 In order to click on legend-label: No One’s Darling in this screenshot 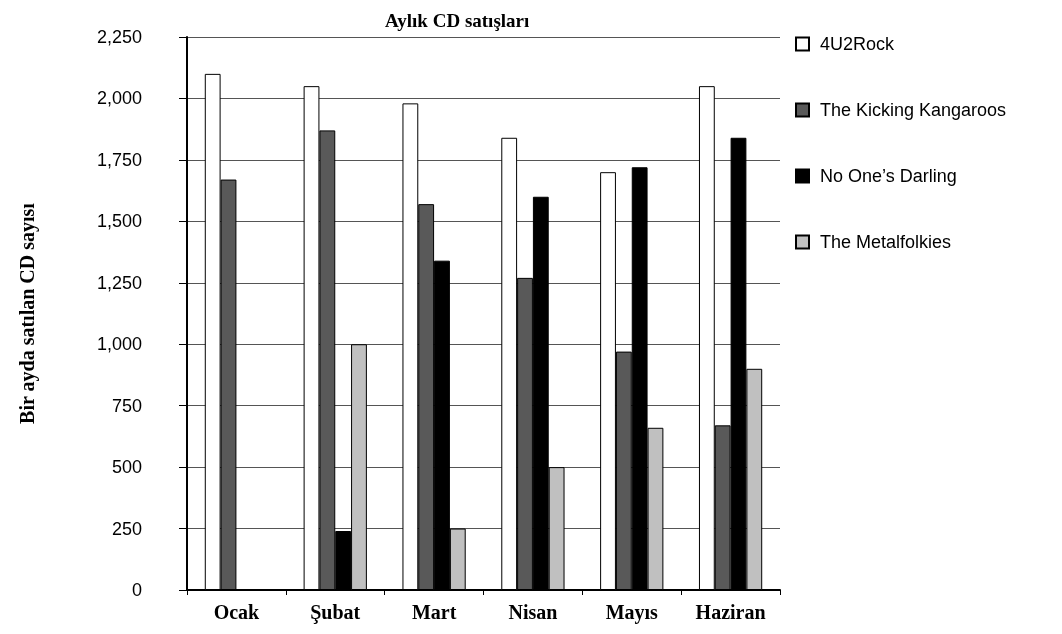, I will do `click(888, 176)`.